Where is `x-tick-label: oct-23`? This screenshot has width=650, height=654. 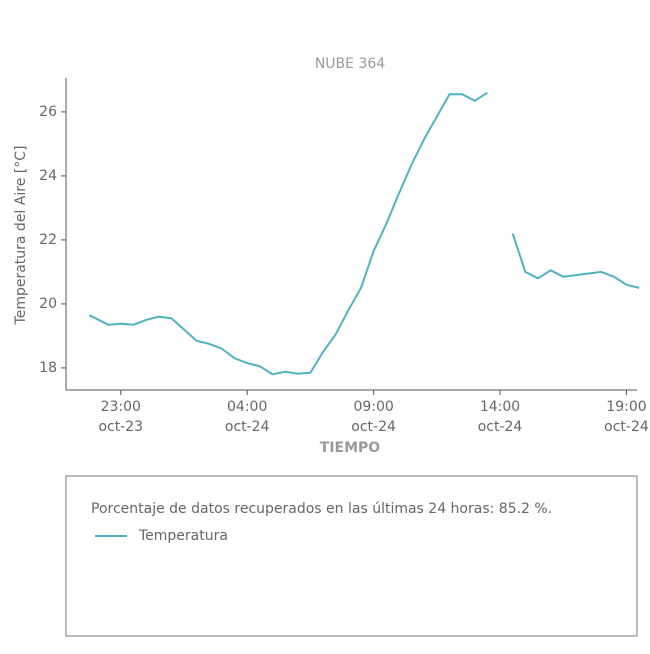
x-tick-label: oct-23 is located at coordinates (120, 427).